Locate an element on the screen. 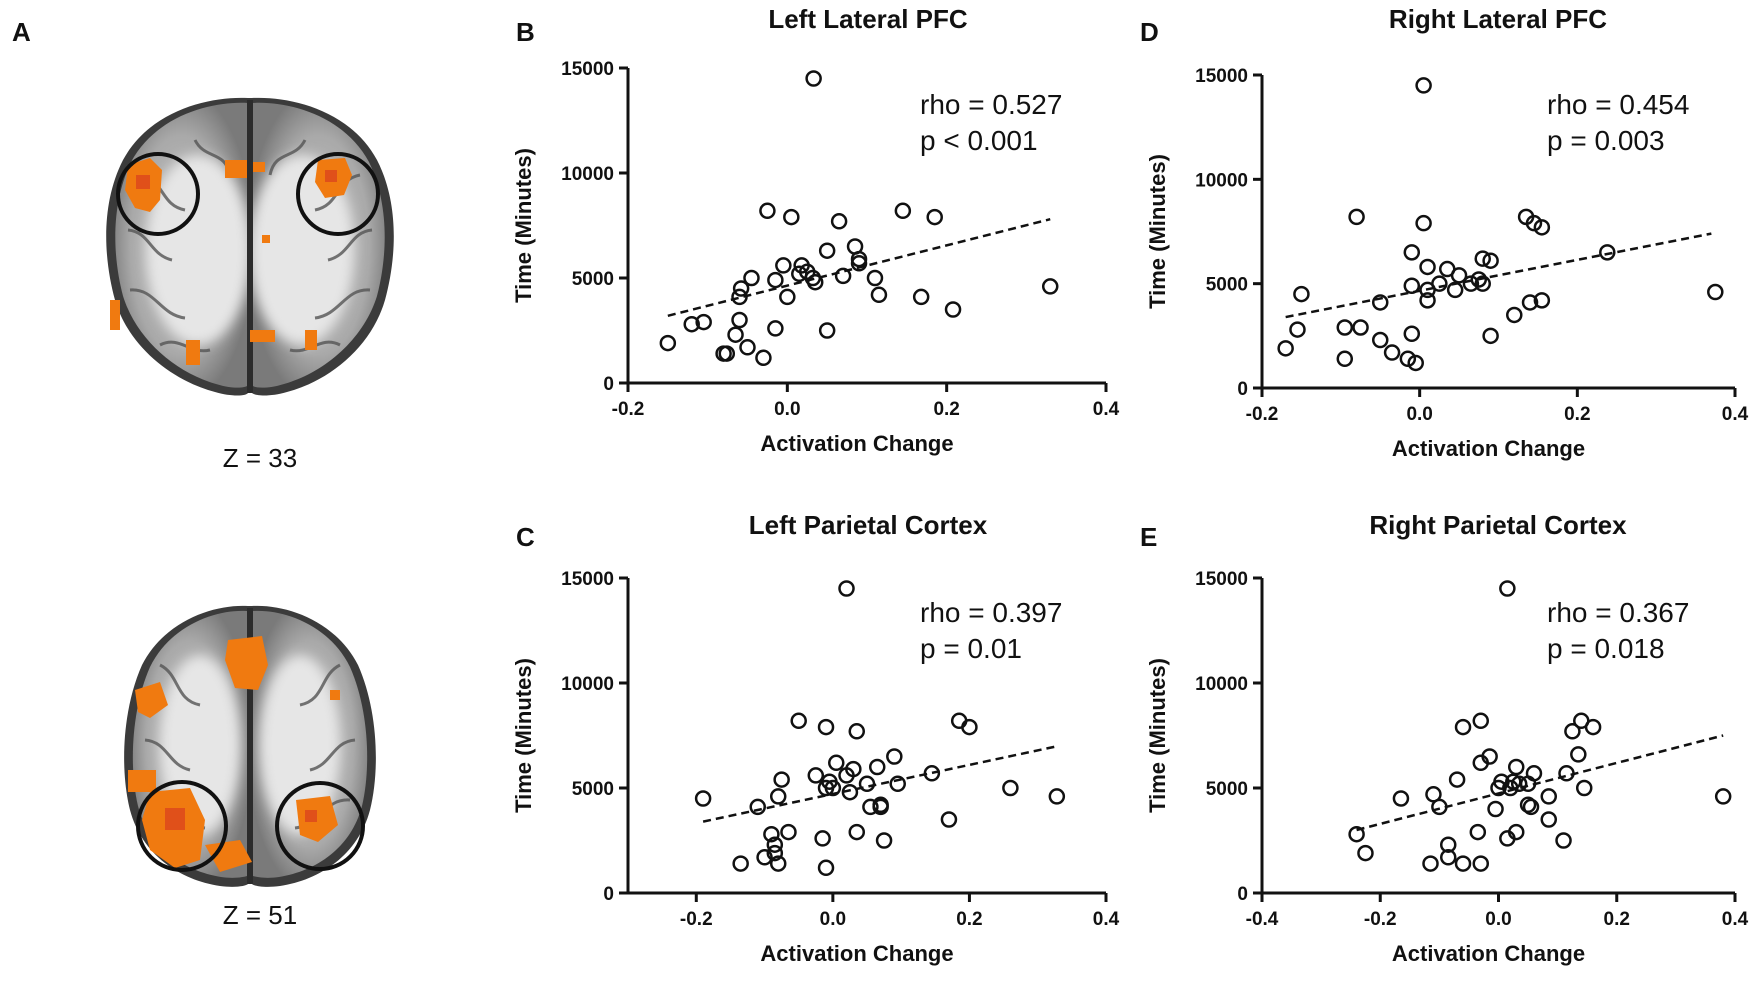 The height and width of the screenshot is (981, 1760). chart-d-panel-letter: D is located at coordinates (1149, 32).